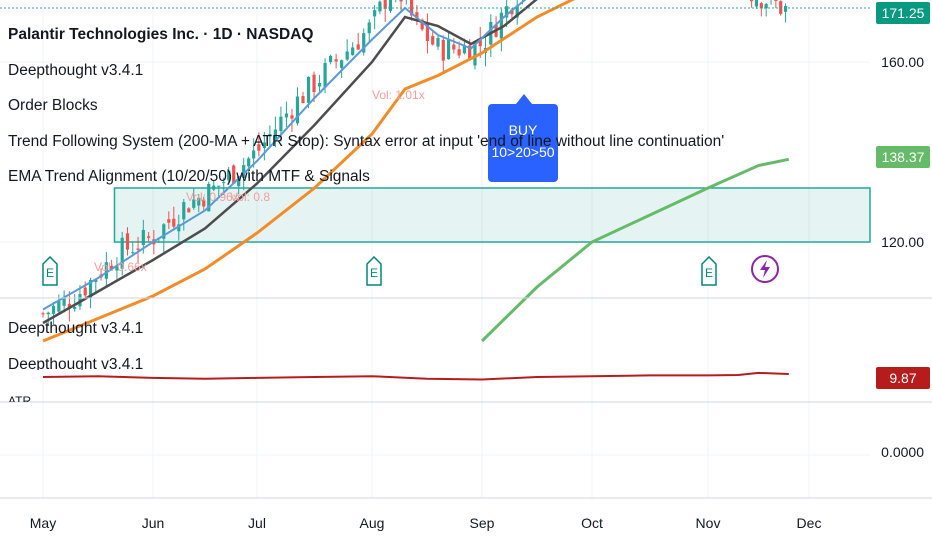 The image size is (932, 550). Describe the element at coordinates (524, 99) in the screenshot. I see `buy-signal-pointer` at that location.